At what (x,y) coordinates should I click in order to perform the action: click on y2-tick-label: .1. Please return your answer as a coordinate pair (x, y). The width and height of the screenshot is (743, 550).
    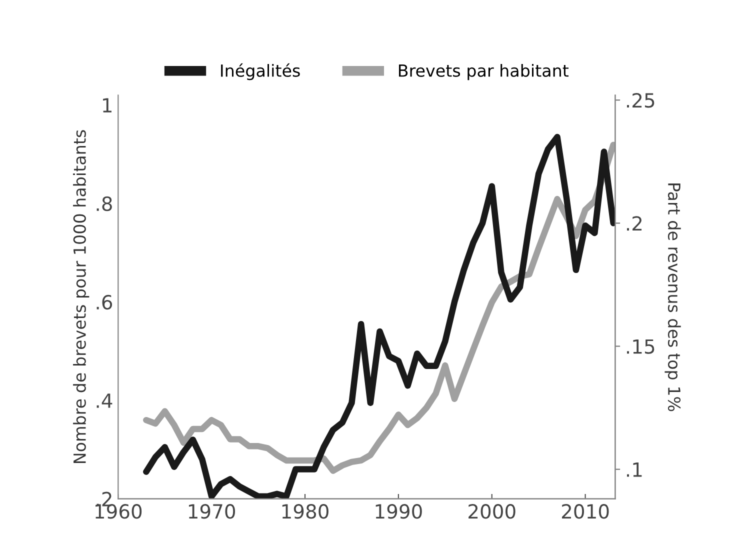
    Looking at the image, I should click on (634, 469).